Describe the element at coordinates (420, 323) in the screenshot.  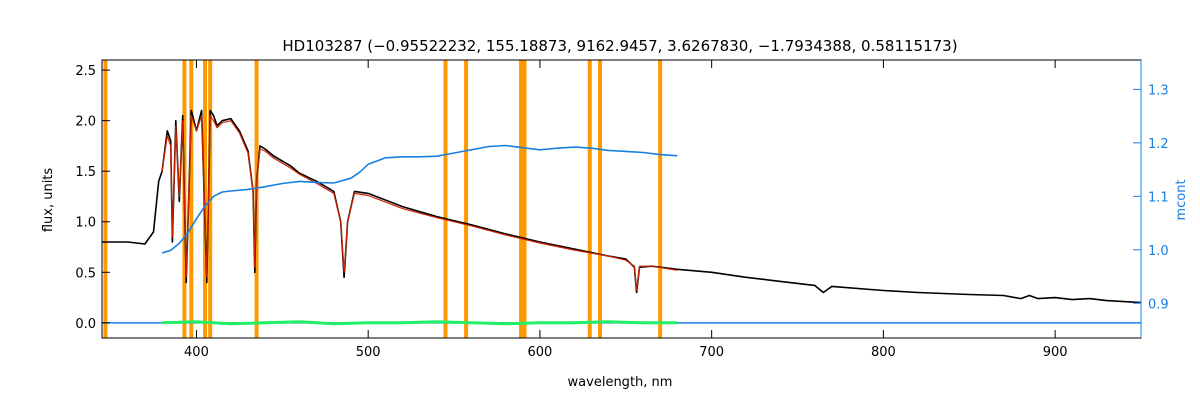
I see `residual-line` at that location.